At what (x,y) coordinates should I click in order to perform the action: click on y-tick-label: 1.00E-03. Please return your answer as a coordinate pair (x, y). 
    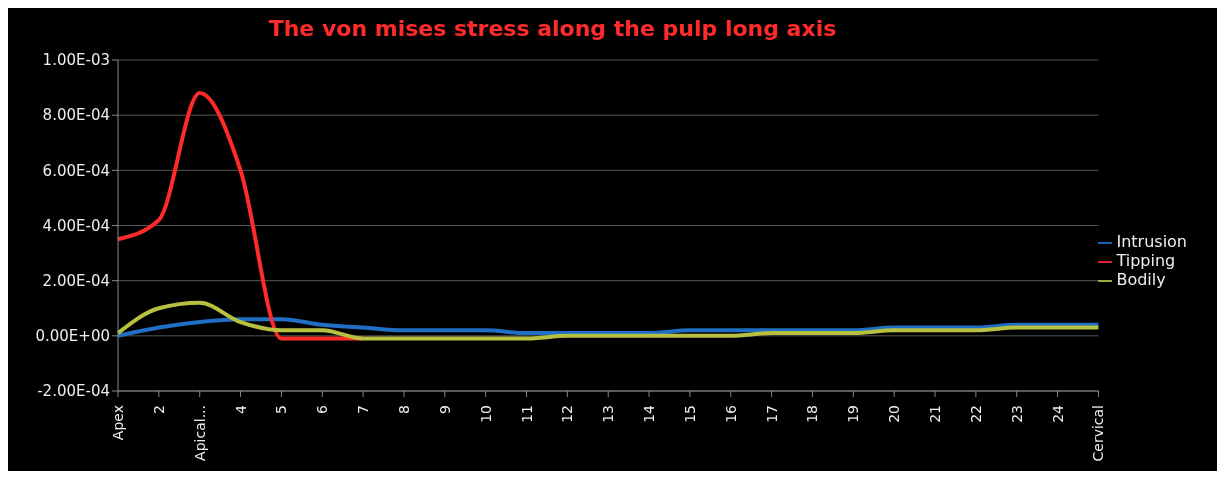
    Looking at the image, I should click on (76, 60).